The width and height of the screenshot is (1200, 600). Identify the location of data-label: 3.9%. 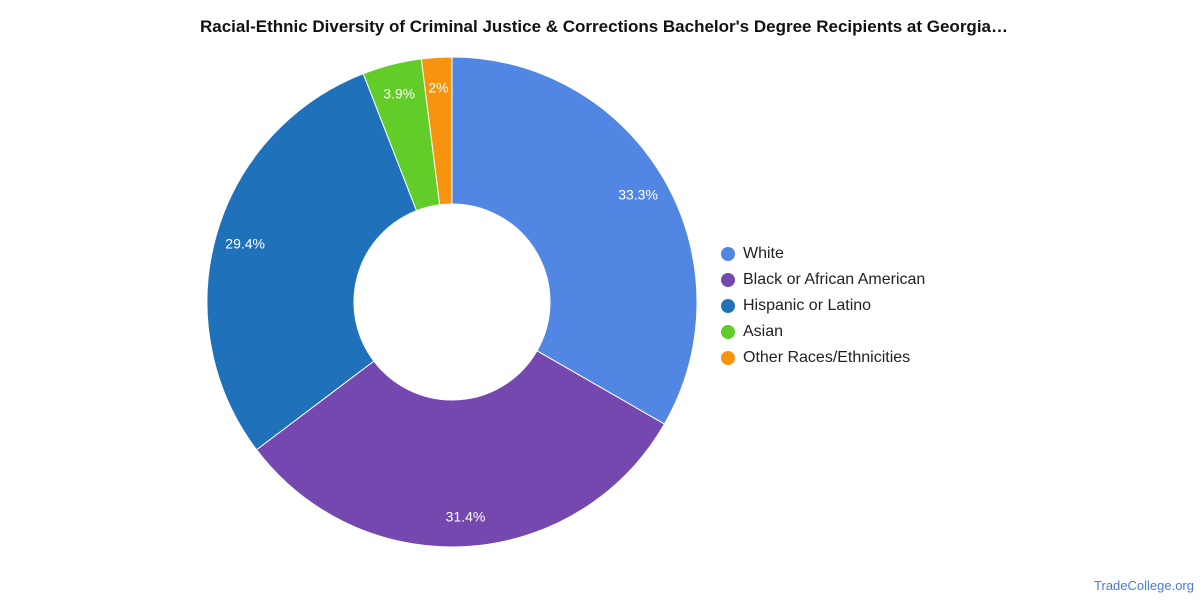
(399, 94).